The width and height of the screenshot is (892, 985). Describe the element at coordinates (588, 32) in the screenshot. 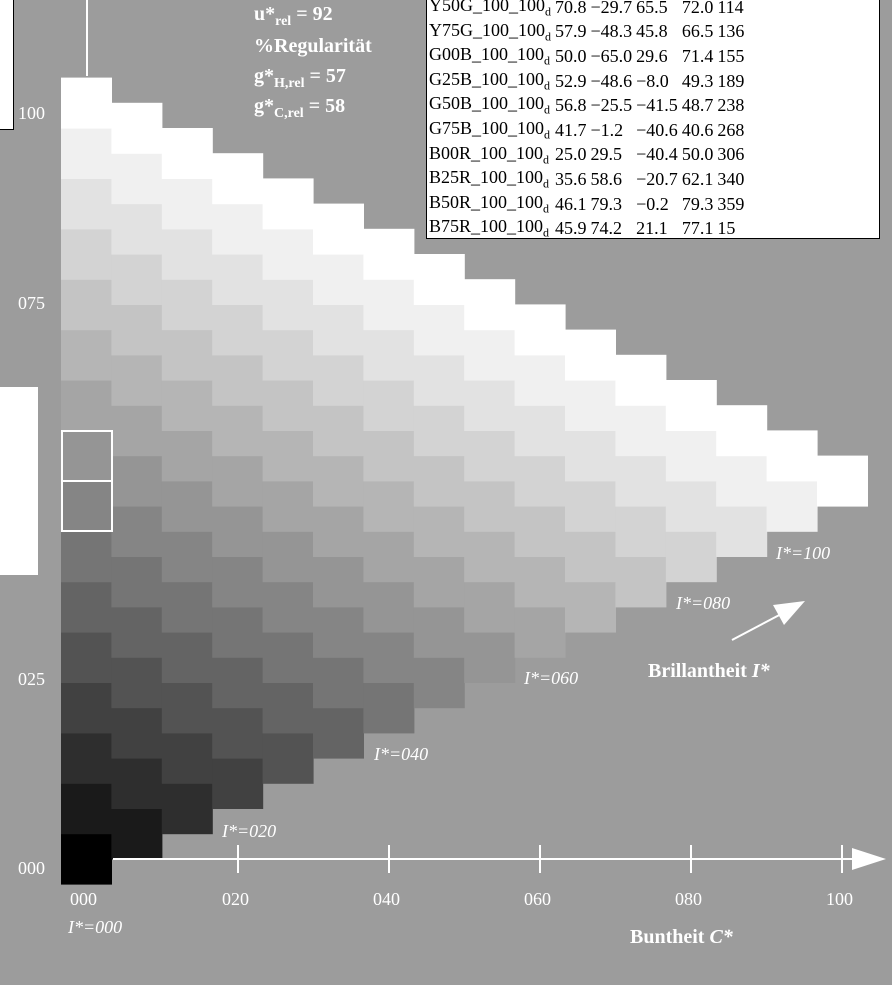

I see `table-row: Y75G_100_100d 57.9 −48.3 45.8 66.5 136` at that location.